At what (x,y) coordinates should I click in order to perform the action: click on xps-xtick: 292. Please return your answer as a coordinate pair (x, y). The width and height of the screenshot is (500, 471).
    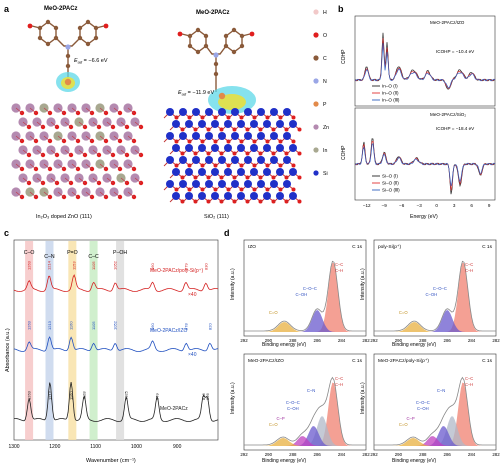
    Looking at the image, I should click on (374, 454).